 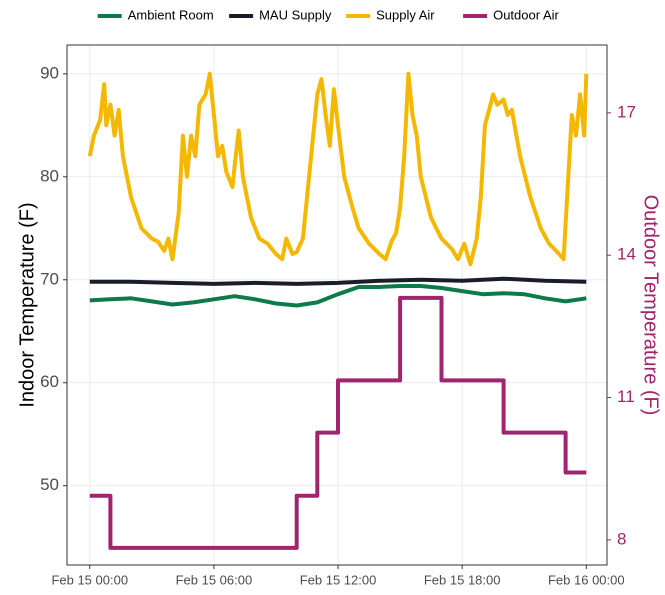 What do you see at coordinates (295, 14) in the screenshot?
I see `legend-label: MAU Supply` at bounding box center [295, 14].